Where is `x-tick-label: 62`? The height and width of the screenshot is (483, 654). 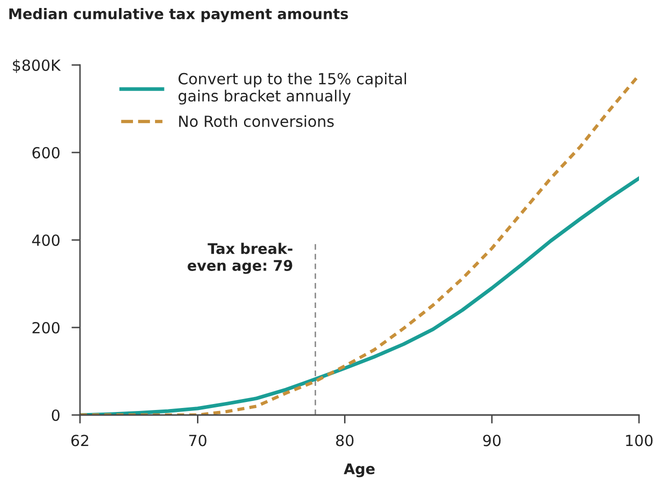 x-tick-label: 62 is located at coordinates (79, 440).